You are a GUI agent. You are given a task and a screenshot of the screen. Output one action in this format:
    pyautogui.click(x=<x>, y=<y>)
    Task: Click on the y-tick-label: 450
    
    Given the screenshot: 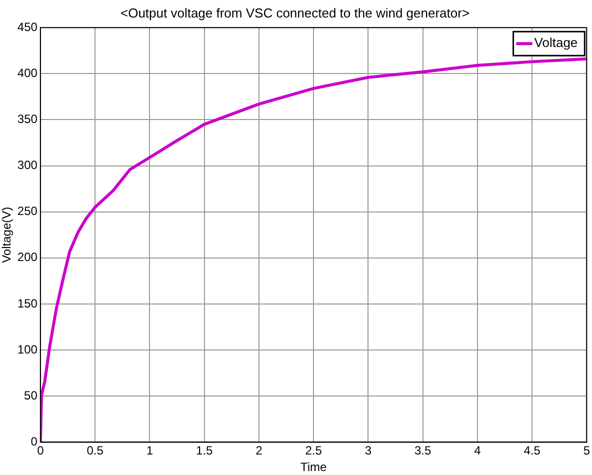 What is the action you would take?
    pyautogui.click(x=27, y=27)
    